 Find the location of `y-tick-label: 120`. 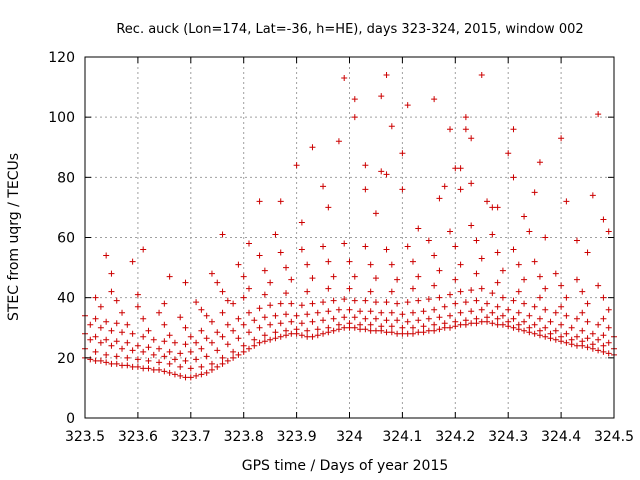

y-tick-label: 120 is located at coordinates (61, 58).